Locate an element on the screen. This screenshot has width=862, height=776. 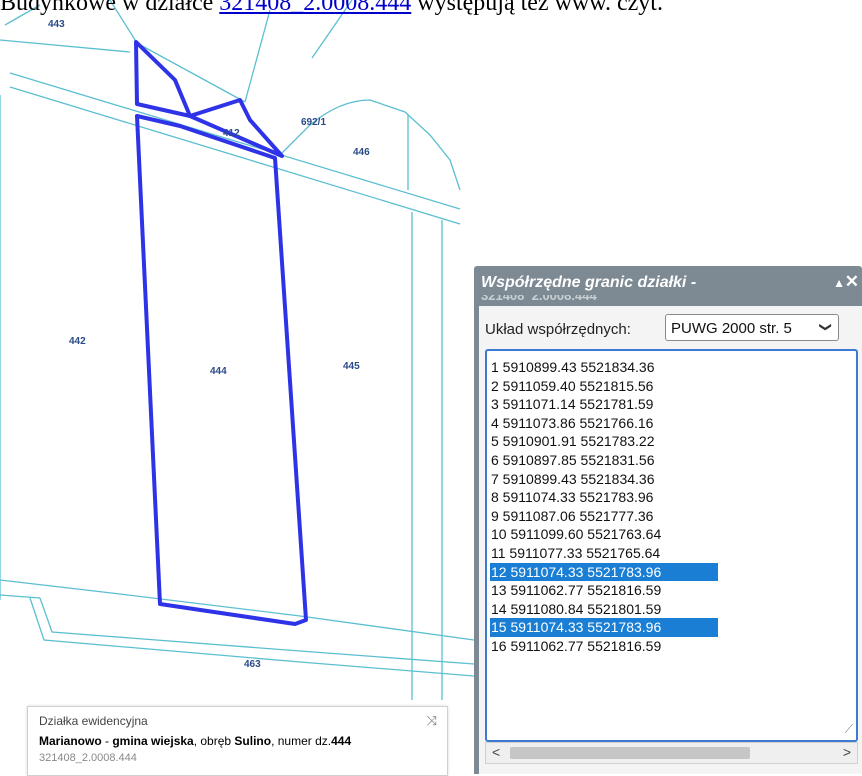
coordinate-row: 10 5911099.60 5521763.64 is located at coordinates (576, 534).